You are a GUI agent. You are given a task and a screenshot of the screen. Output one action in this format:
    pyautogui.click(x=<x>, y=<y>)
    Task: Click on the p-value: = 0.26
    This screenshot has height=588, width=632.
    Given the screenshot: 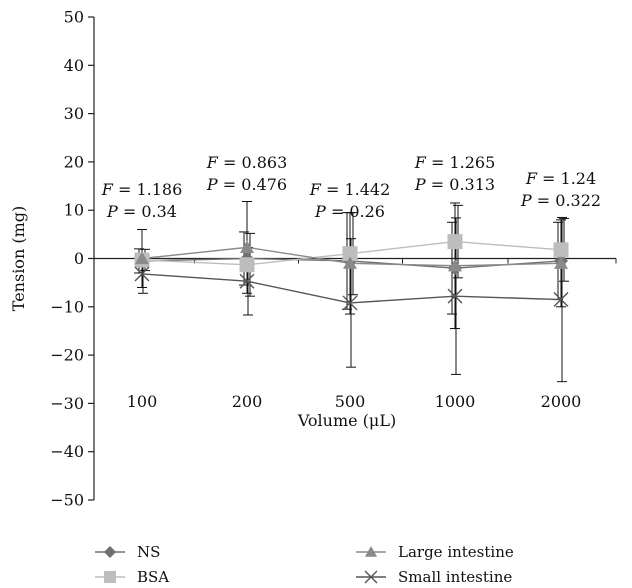 What is the action you would take?
    pyautogui.click(x=355, y=211)
    